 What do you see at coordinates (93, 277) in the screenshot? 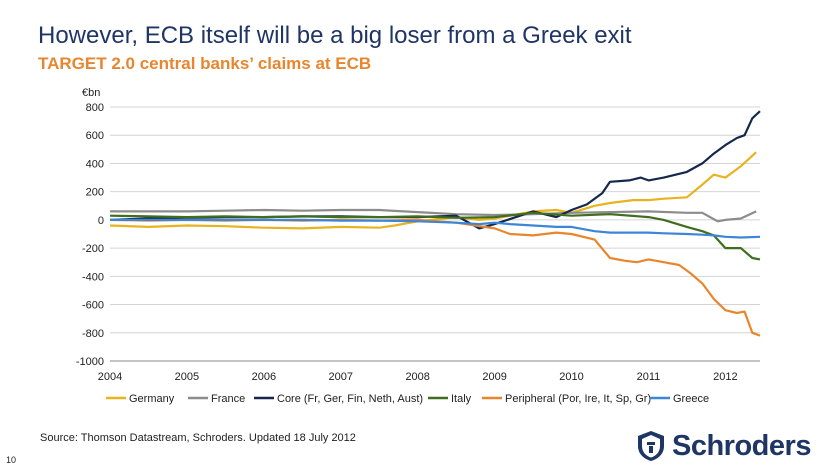
I see `y-tick-label: -400` at bounding box center [93, 277].